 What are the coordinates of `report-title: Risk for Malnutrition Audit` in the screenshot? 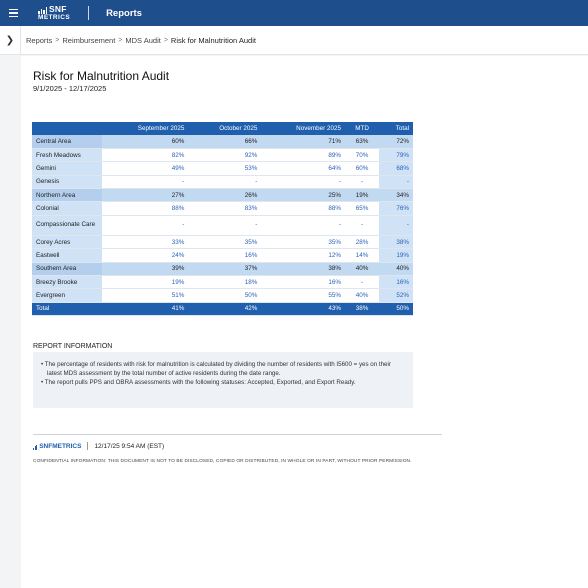 It's located at (101, 76).